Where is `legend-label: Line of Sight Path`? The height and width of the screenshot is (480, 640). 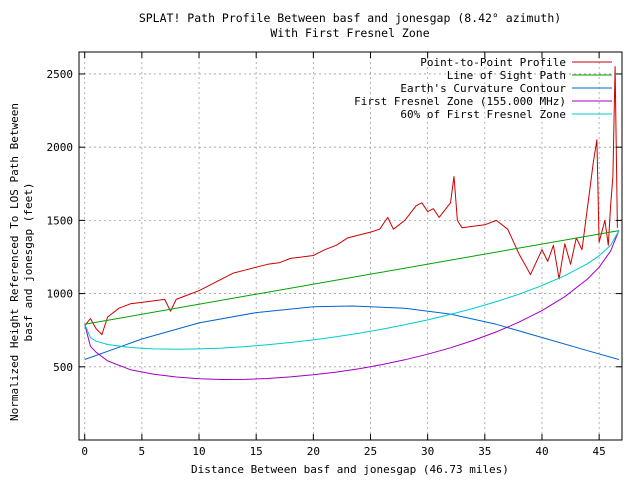 legend-label: Line of Sight Path is located at coordinates (506, 75).